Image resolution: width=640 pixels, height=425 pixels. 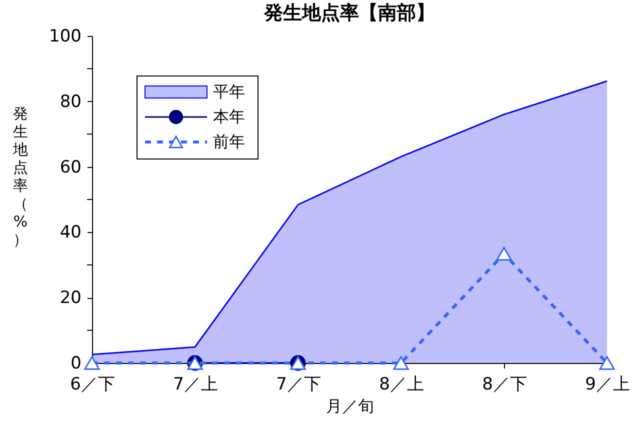 I want to click on y-tick-label: 0, so click(x=76, y=364).